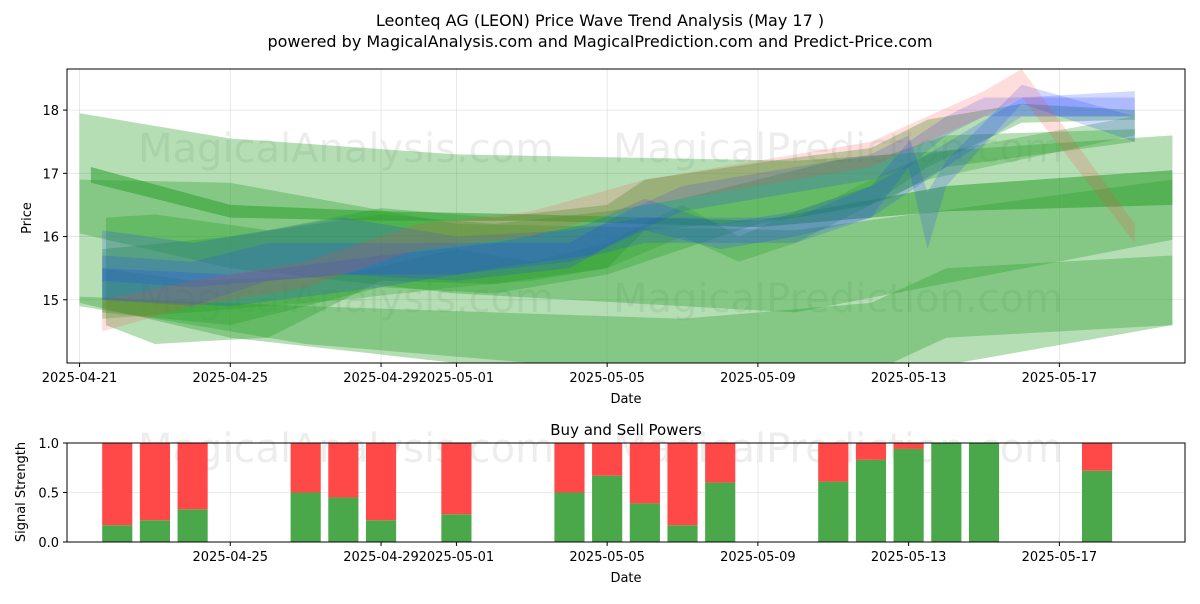 This screenshot has width=1200, height=604. What do you see at coordinates (231, 557) in the screenshot?
I see `signal-x-tick-label: 2025-04-25` at bounding box center [231, 557].